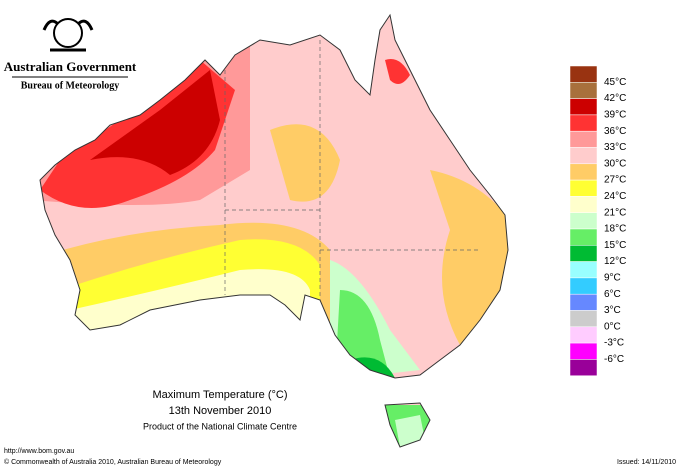 This screenshot has width=680, height=467. I want to click on url: http://www.bom.gov.au, so click(39, 451).